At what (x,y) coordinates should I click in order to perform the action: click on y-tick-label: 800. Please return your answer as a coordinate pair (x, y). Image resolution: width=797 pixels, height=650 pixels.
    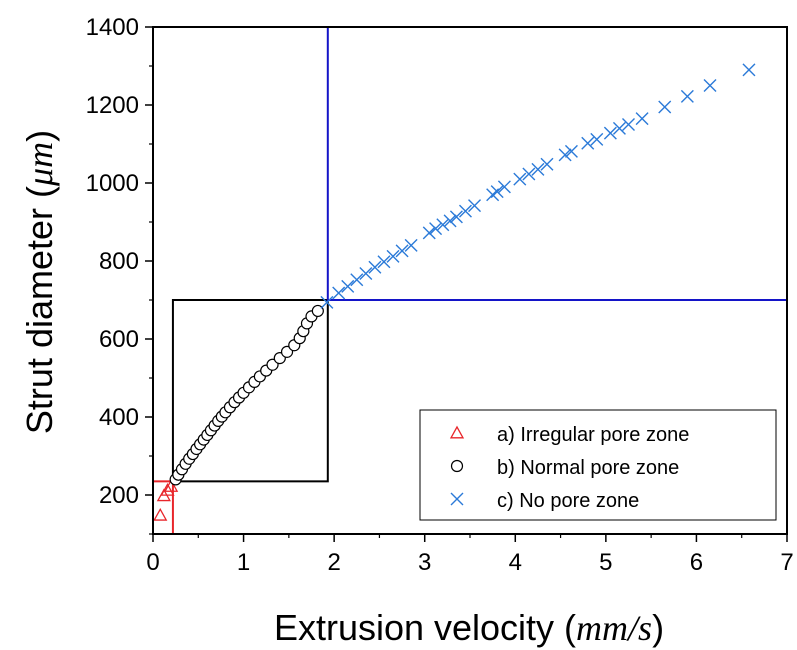
    Looking at the image, I should click on (119, 261).